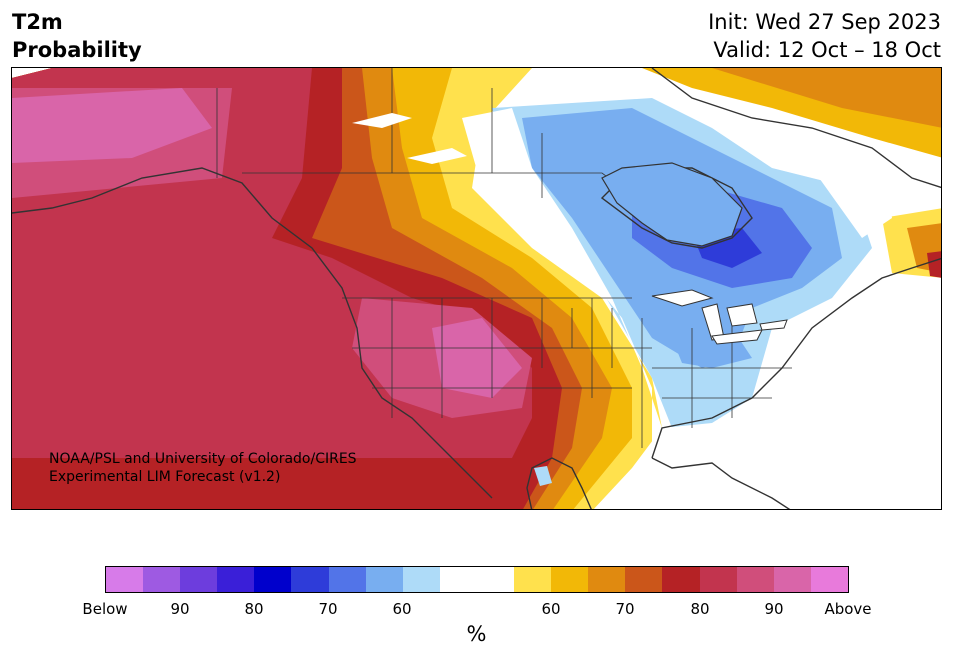  What do you see at coordinates (437, 156) in the screenshot?
I see `great-slave-lake` at bounding box center [437, 156].